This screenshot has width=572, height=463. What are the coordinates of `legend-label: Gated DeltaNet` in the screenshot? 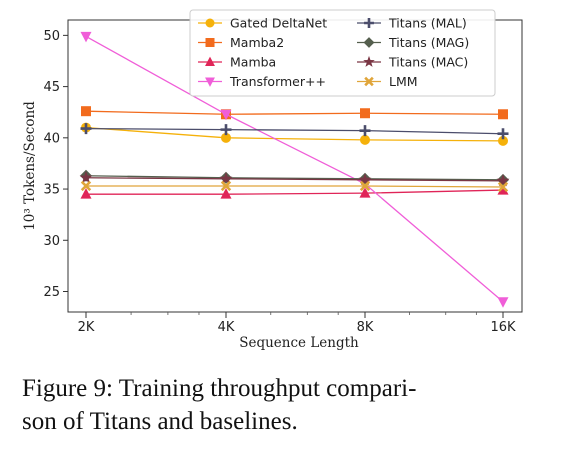 It's located at (278, 23).